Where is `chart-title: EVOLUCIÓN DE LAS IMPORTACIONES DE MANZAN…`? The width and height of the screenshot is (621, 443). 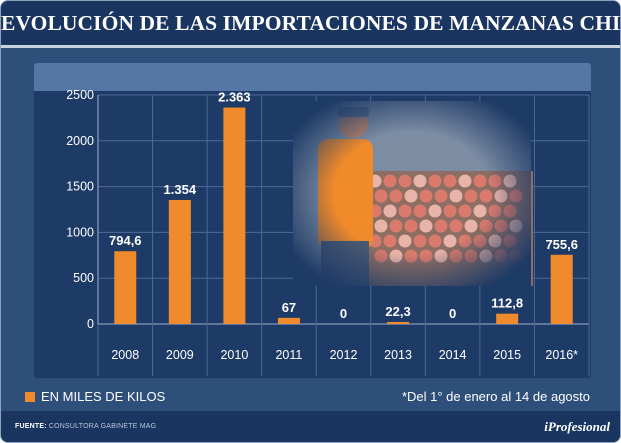
chart-title: EVOLUCIÓN DE LAS IMPORTACIONES DE MANZAN… is located at coordinates (310, 23).